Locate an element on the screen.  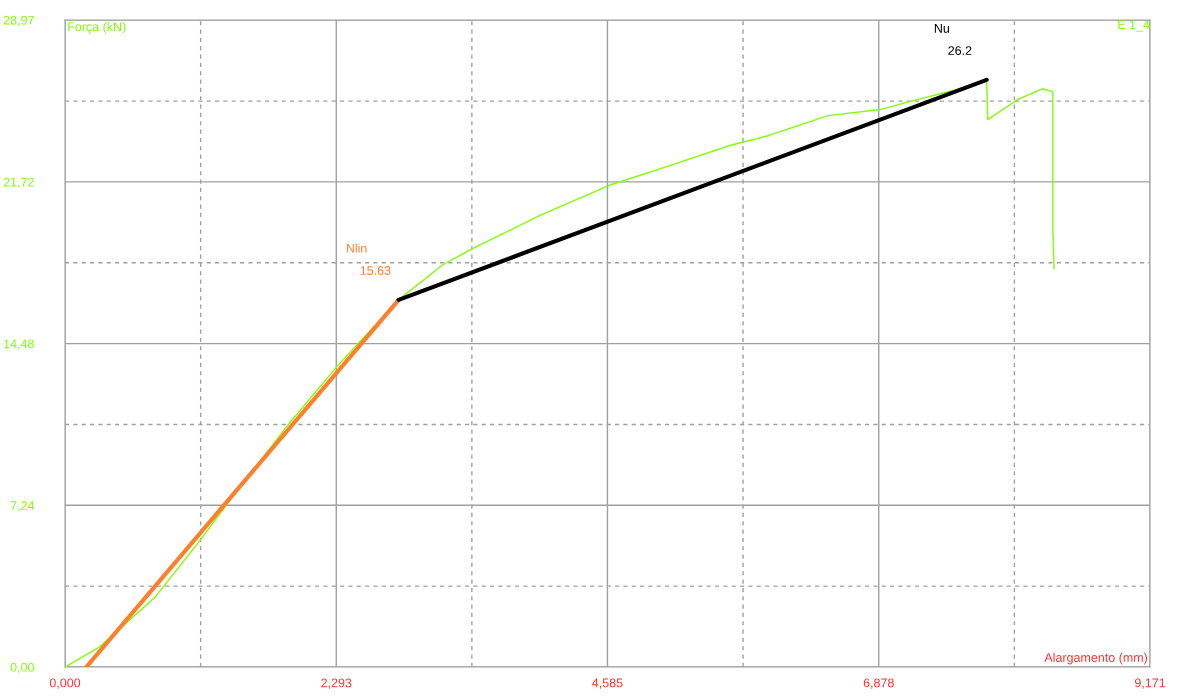
y-axis-title: Força (kN) is located at coordinates (97, 27).